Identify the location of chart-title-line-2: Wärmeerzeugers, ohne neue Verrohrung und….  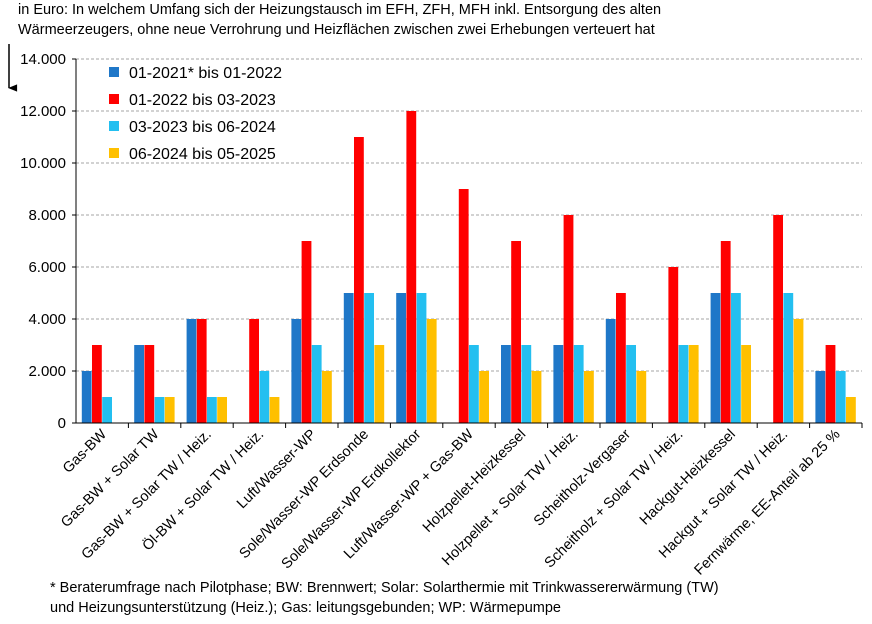
(336, 30).